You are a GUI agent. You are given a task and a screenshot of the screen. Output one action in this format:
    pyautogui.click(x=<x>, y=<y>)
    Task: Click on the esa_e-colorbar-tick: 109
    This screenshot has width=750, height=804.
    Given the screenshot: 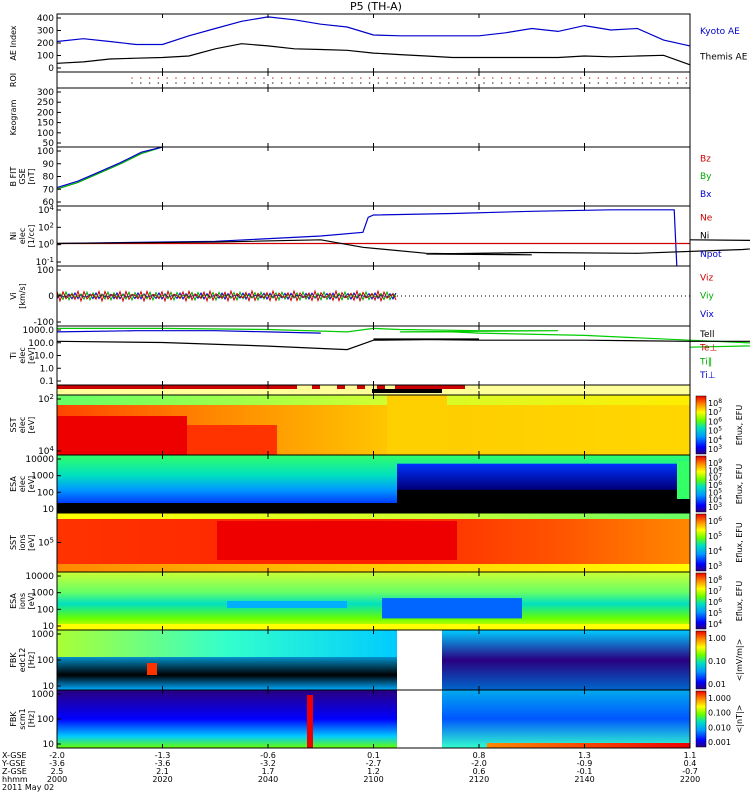 What is the action you would take?
    pyautogui.click(x=715, y=463)
    